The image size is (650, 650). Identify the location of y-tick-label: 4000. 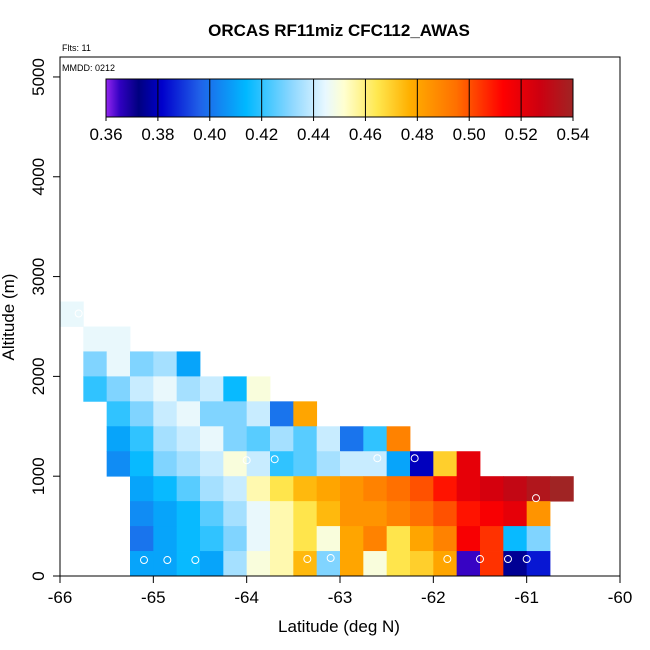
(38, 177).